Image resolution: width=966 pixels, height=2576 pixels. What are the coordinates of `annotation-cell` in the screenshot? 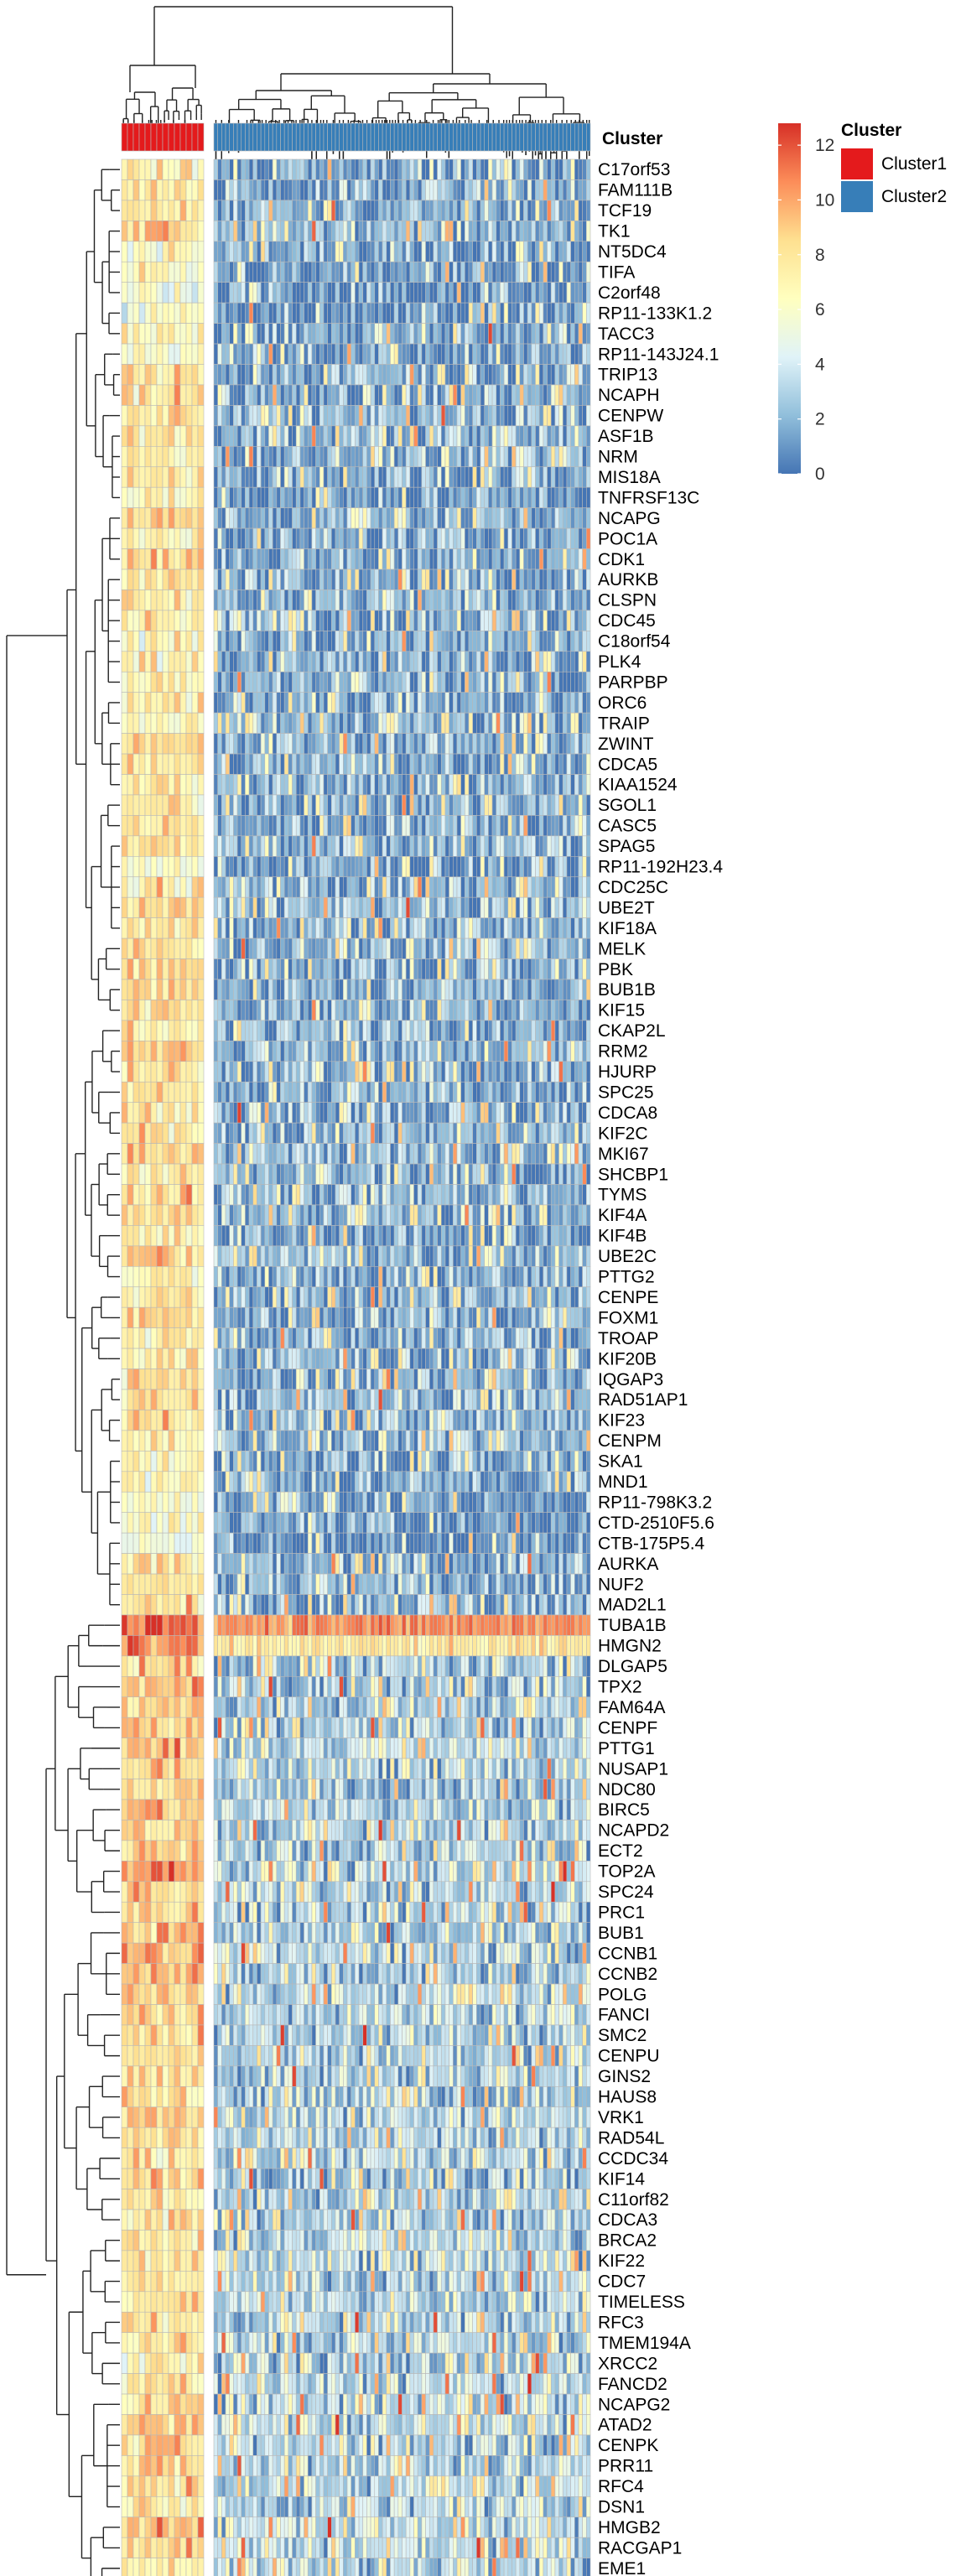 It's located at (408, 137).